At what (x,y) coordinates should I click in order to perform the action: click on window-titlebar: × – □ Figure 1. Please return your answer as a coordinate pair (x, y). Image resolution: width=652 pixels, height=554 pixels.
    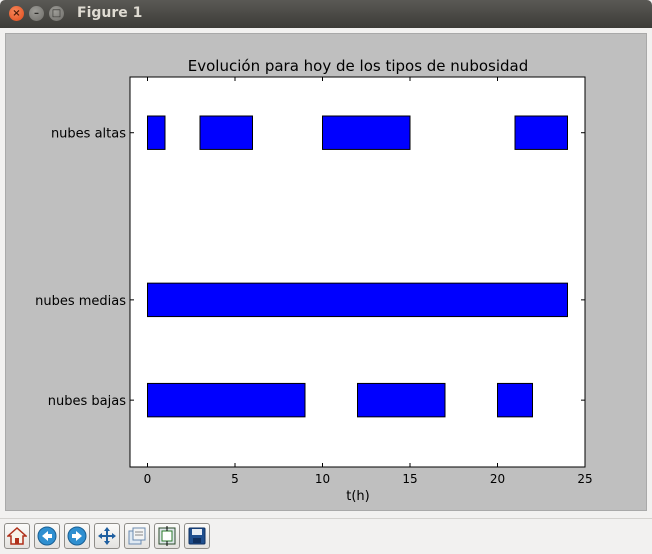
    Looking at the image, I should click on (326, 14).